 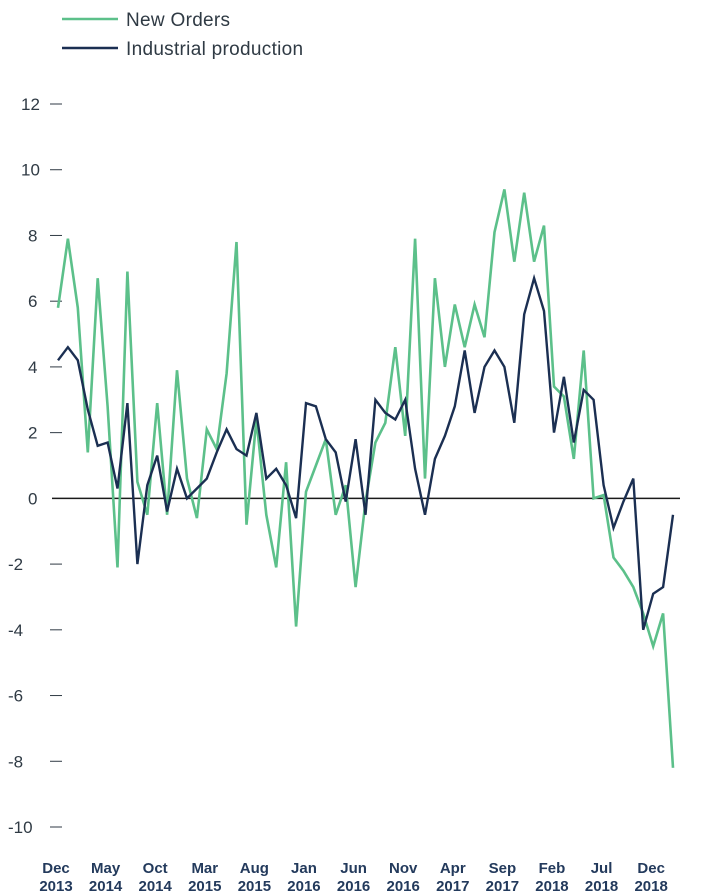 What do you see at coordinates (15, 696) in the screenshot?
I see `y-tick-label: -6` at bounding box center [15, 696].